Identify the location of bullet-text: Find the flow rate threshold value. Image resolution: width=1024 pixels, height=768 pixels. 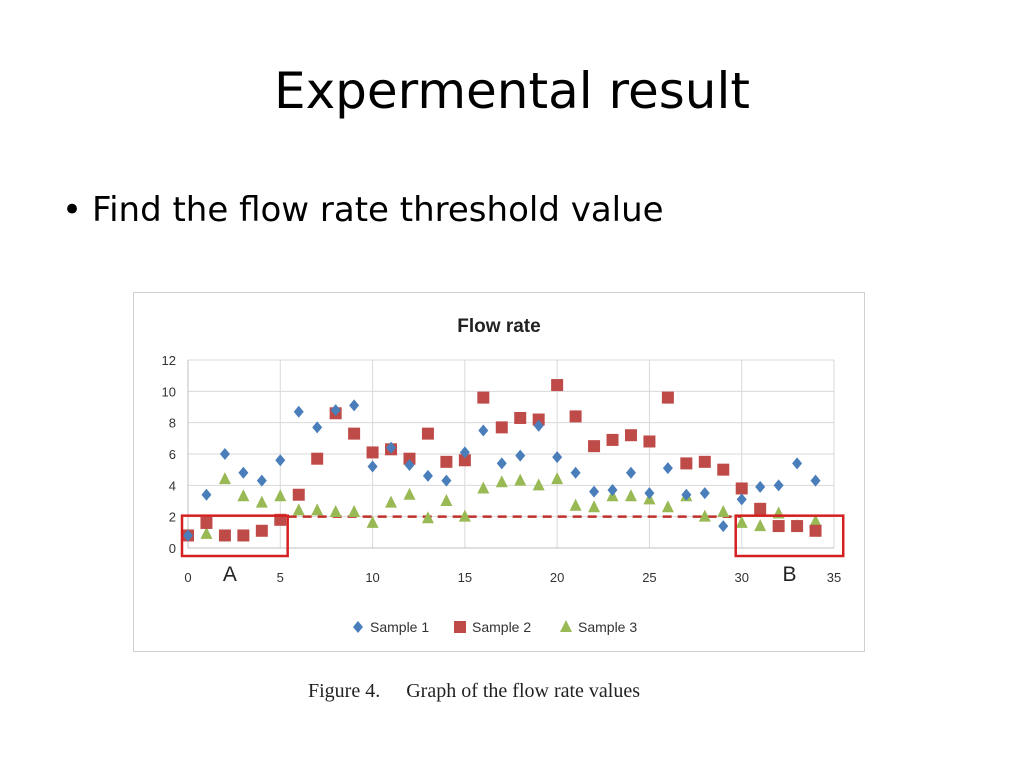
(378, 210).